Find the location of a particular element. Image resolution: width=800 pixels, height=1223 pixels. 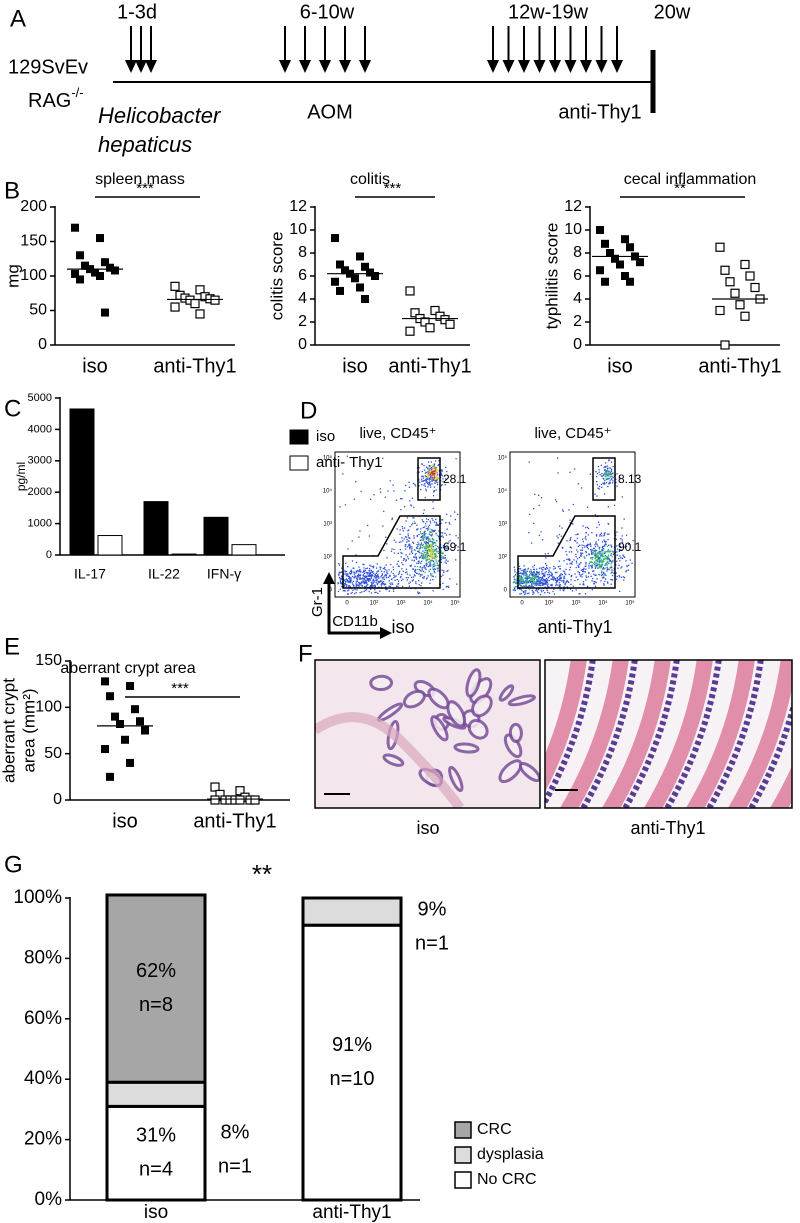

y-tick-label: 40% is located at coordinates (43, 1078).